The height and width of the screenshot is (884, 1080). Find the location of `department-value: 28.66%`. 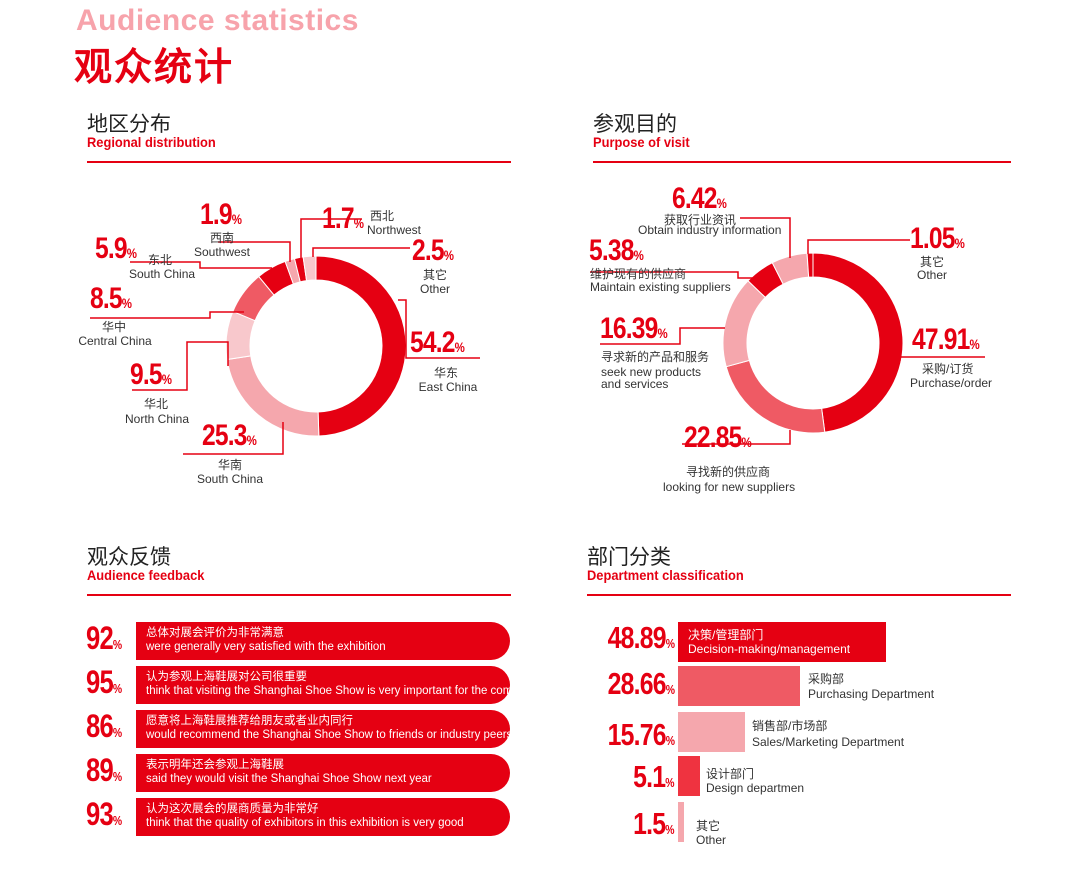

department-value: 28.66% is located at coordinates (640, 683).